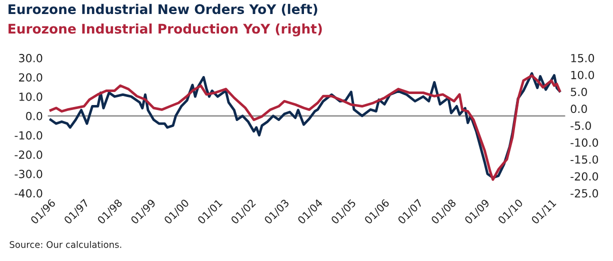  I want to click on text: Eurozone Industrial New Orders YoY (left), so click(163, 10).